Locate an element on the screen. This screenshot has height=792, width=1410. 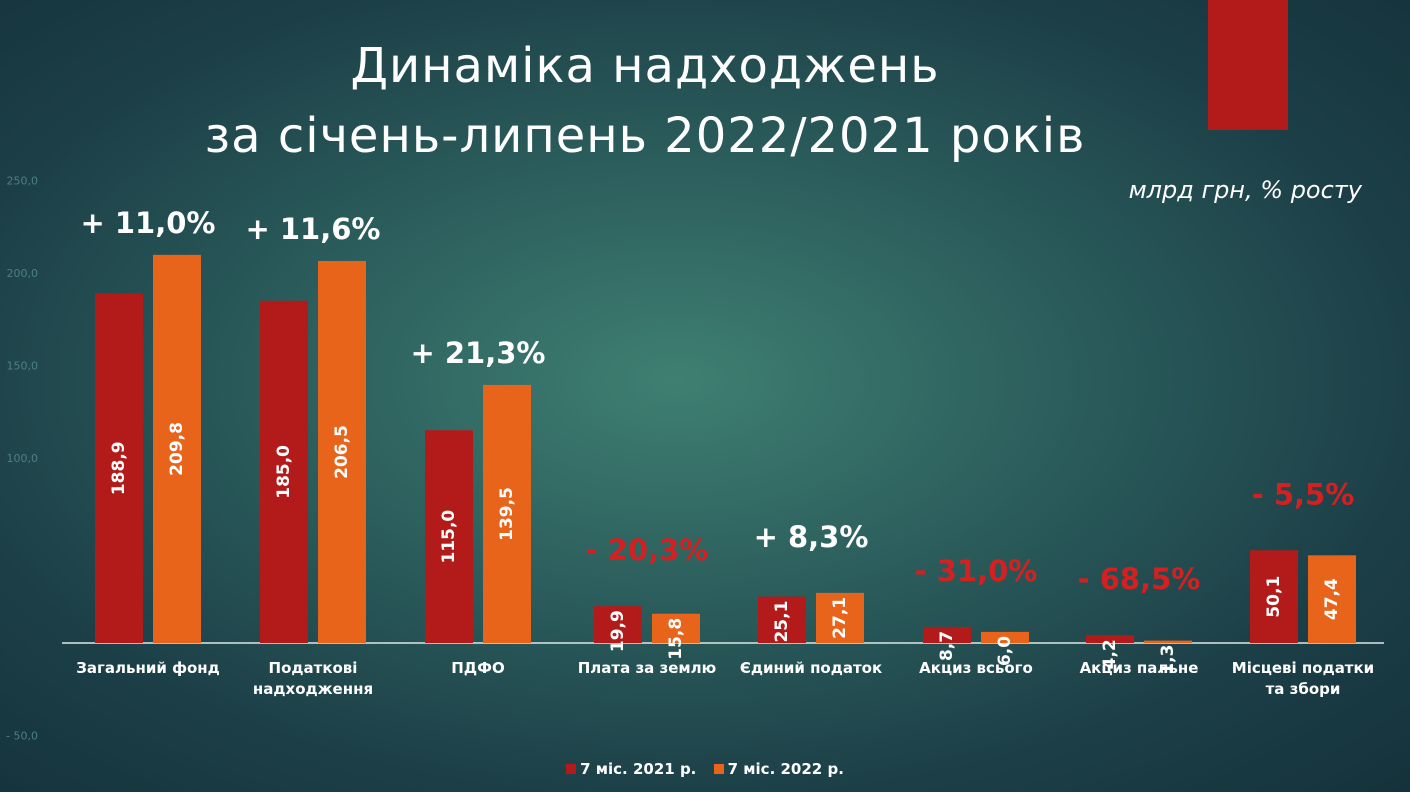
bar-value-label: 25,1 is located at coordinates (782, 622).